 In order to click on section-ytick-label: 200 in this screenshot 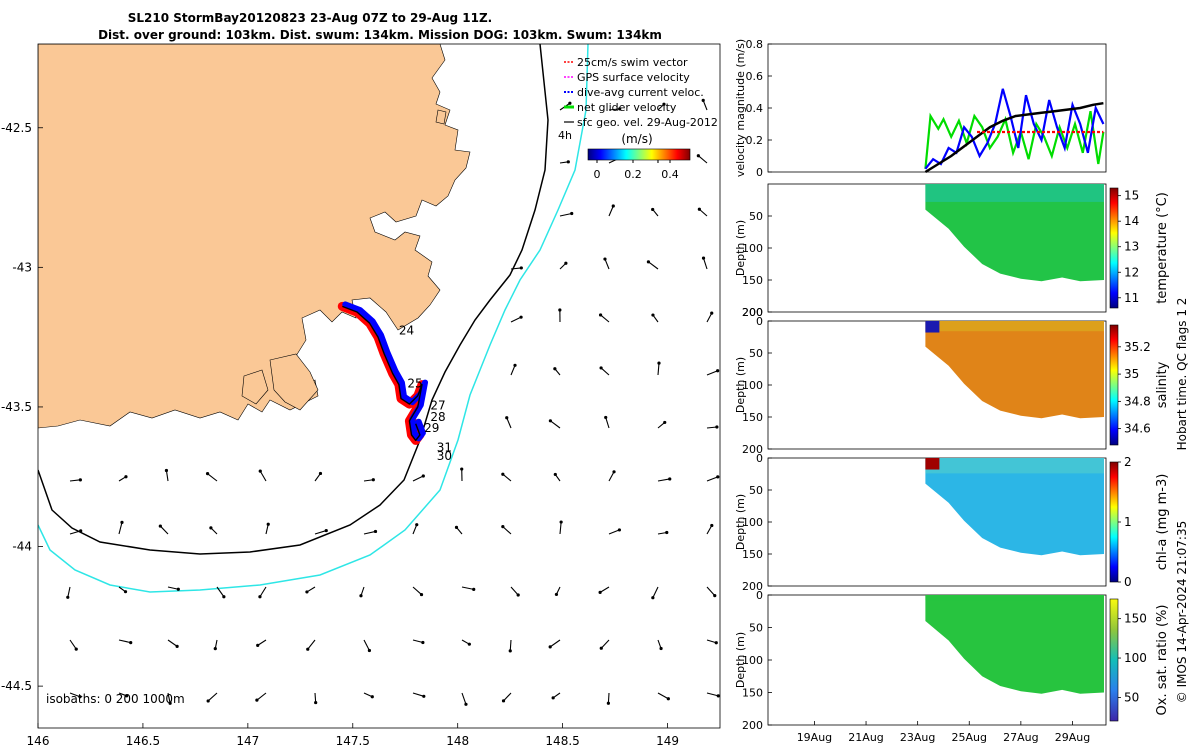, I will do `click(752, 725)`.